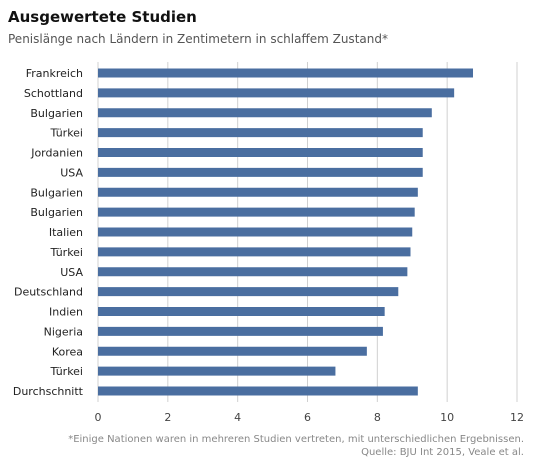 The image size is (548, 463). I want to click on chart-title: Ausgewertete Studien, so click(102, 17).